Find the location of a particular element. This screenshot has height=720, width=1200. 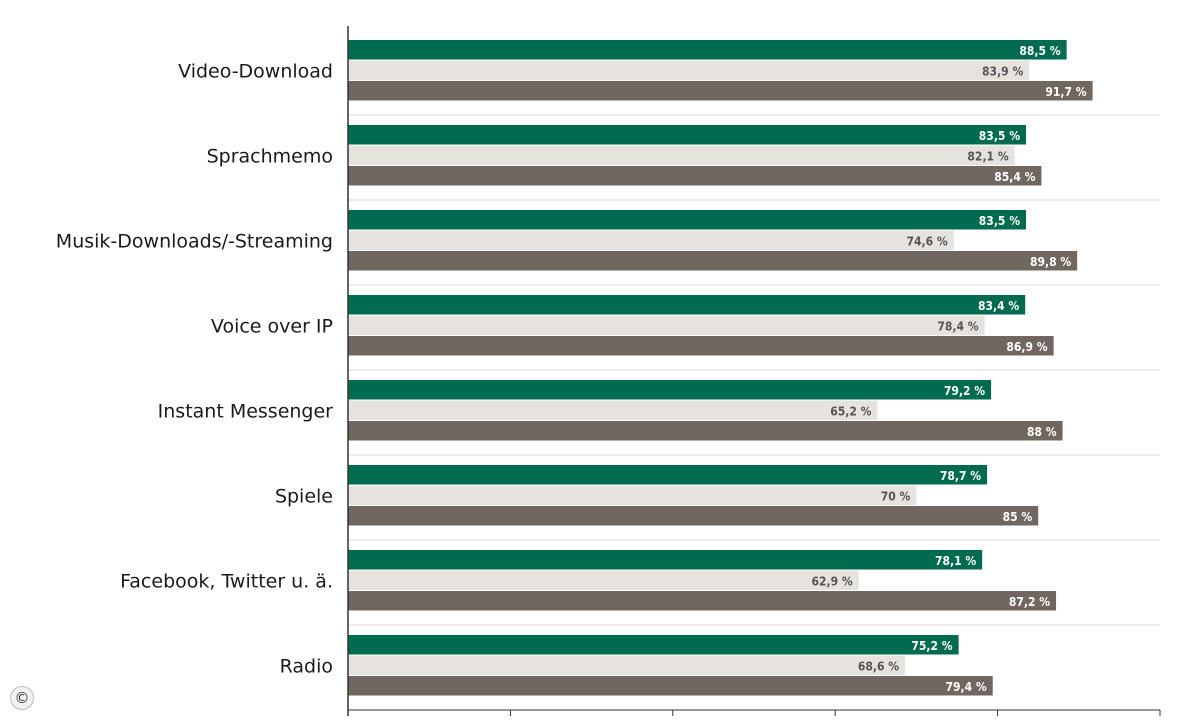

data-label: 78,1 % is located at coordinates (955, 561).